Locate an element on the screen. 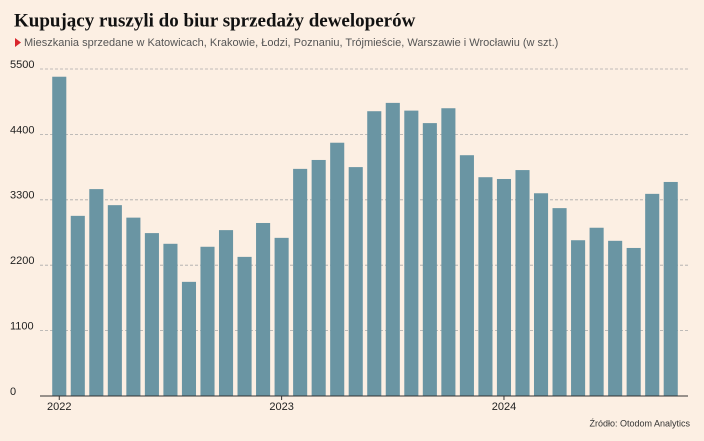 This screenshot has height=441, width=704. x-tick-label: 2024 is located at coordinates (504, 407).